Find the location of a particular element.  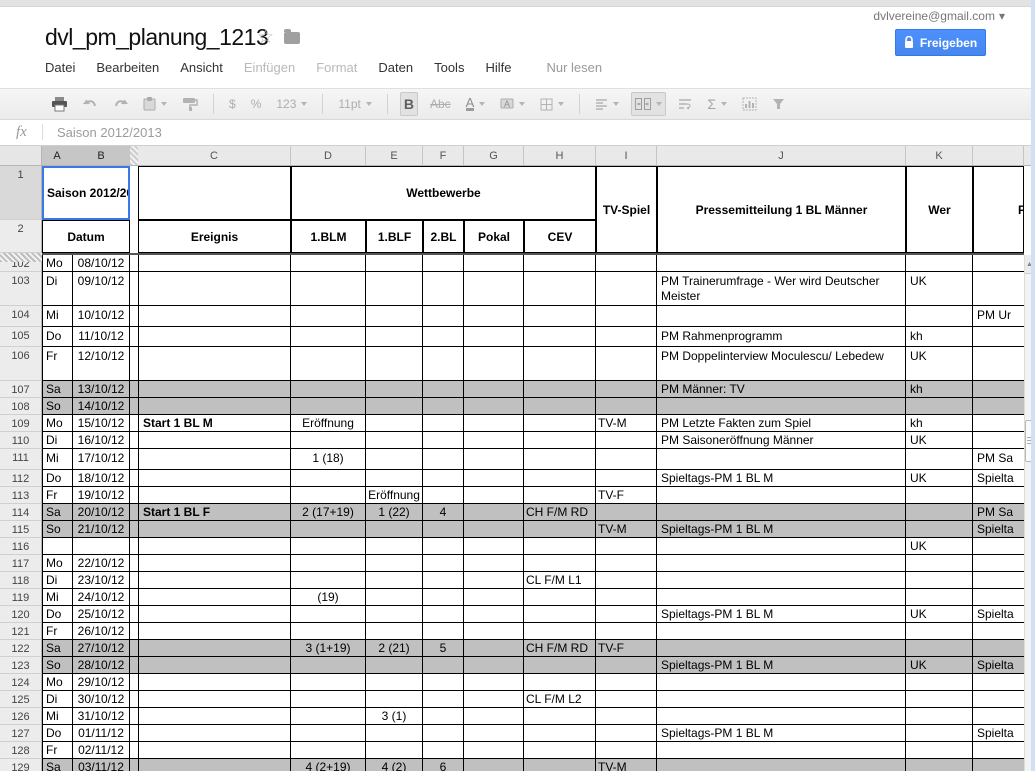

cell-1blm: 1.BLM is located at coordinates (328, 236).